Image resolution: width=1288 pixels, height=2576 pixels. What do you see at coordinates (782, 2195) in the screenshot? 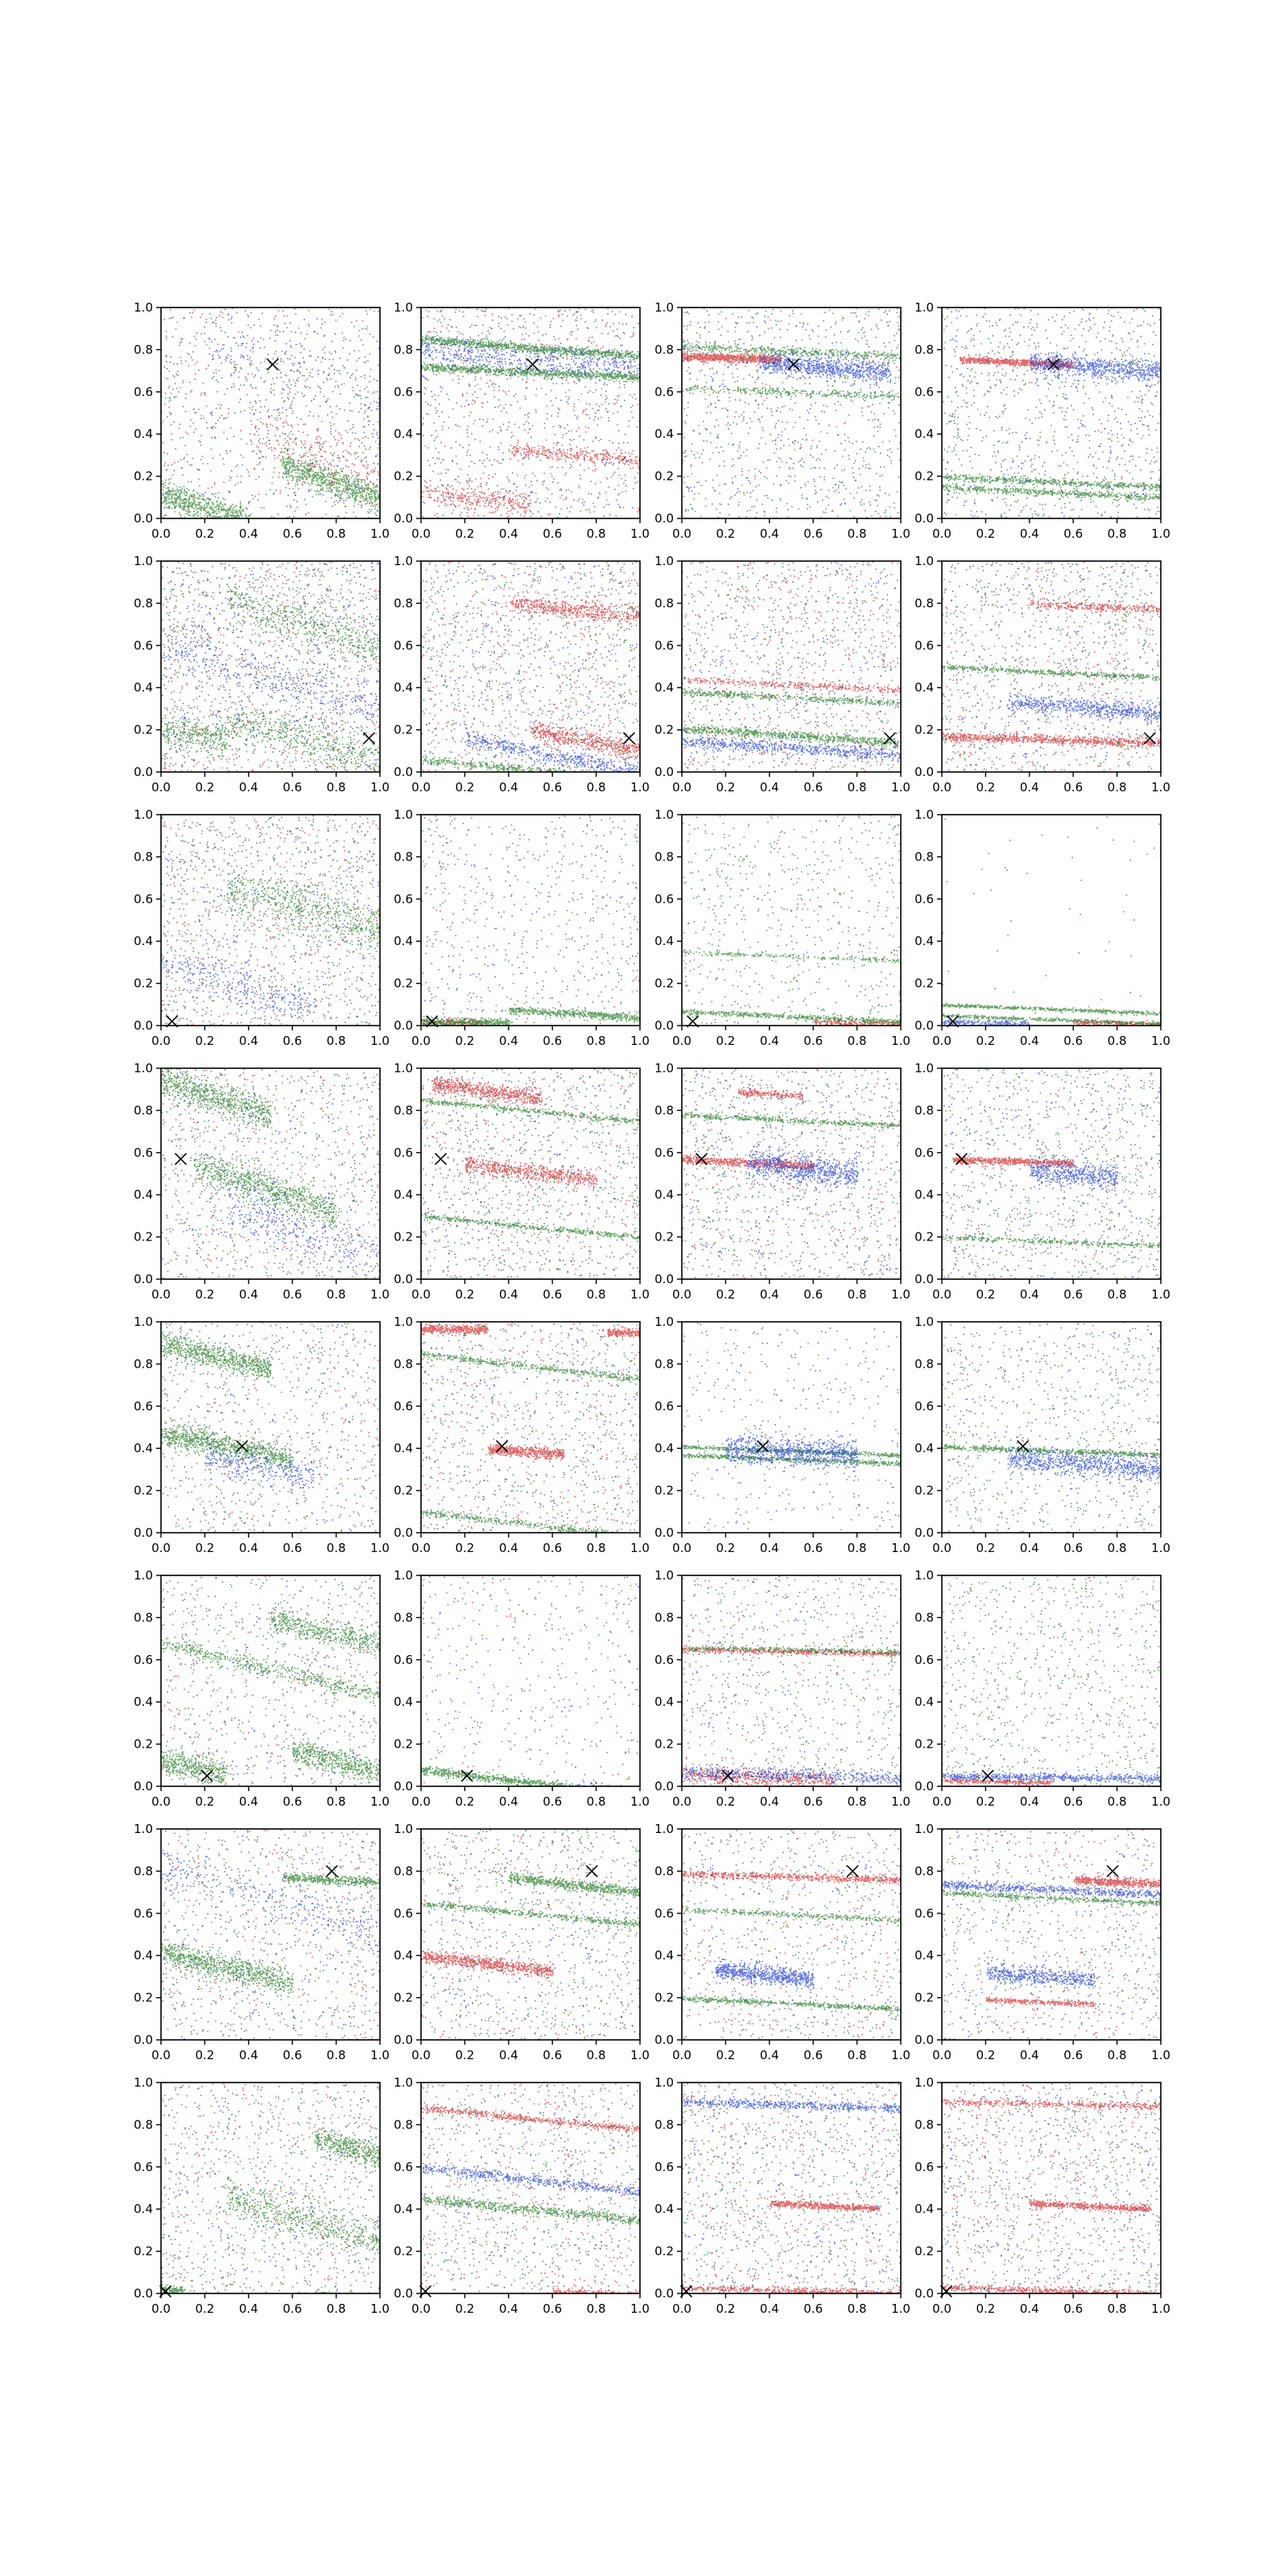
I see `panel-r8-c3: 0.0 0.2 0.4 0.6 0.8 1.00.00.20.40.60.81.0` at bounding box center [782, 2195].